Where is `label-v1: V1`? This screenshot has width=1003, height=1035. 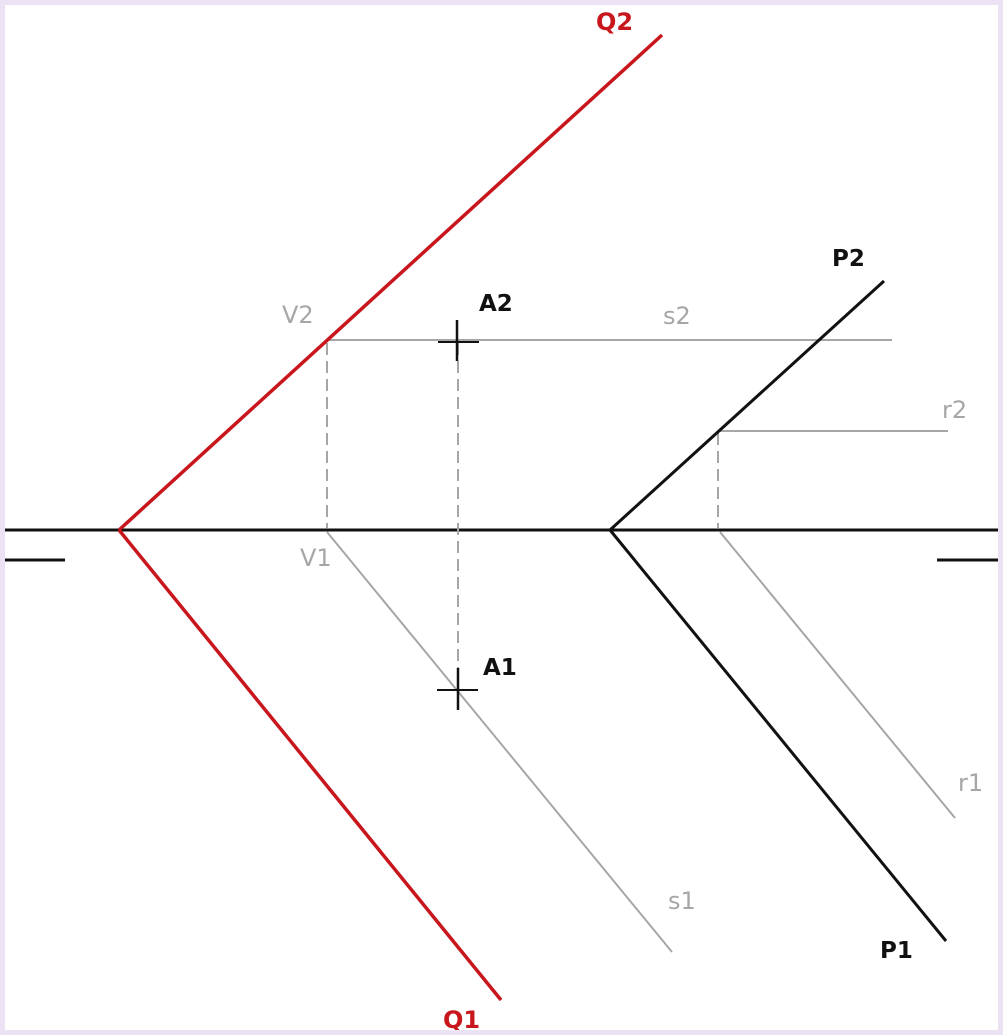 label-v1: V1 is located at coordinates (316, 558).